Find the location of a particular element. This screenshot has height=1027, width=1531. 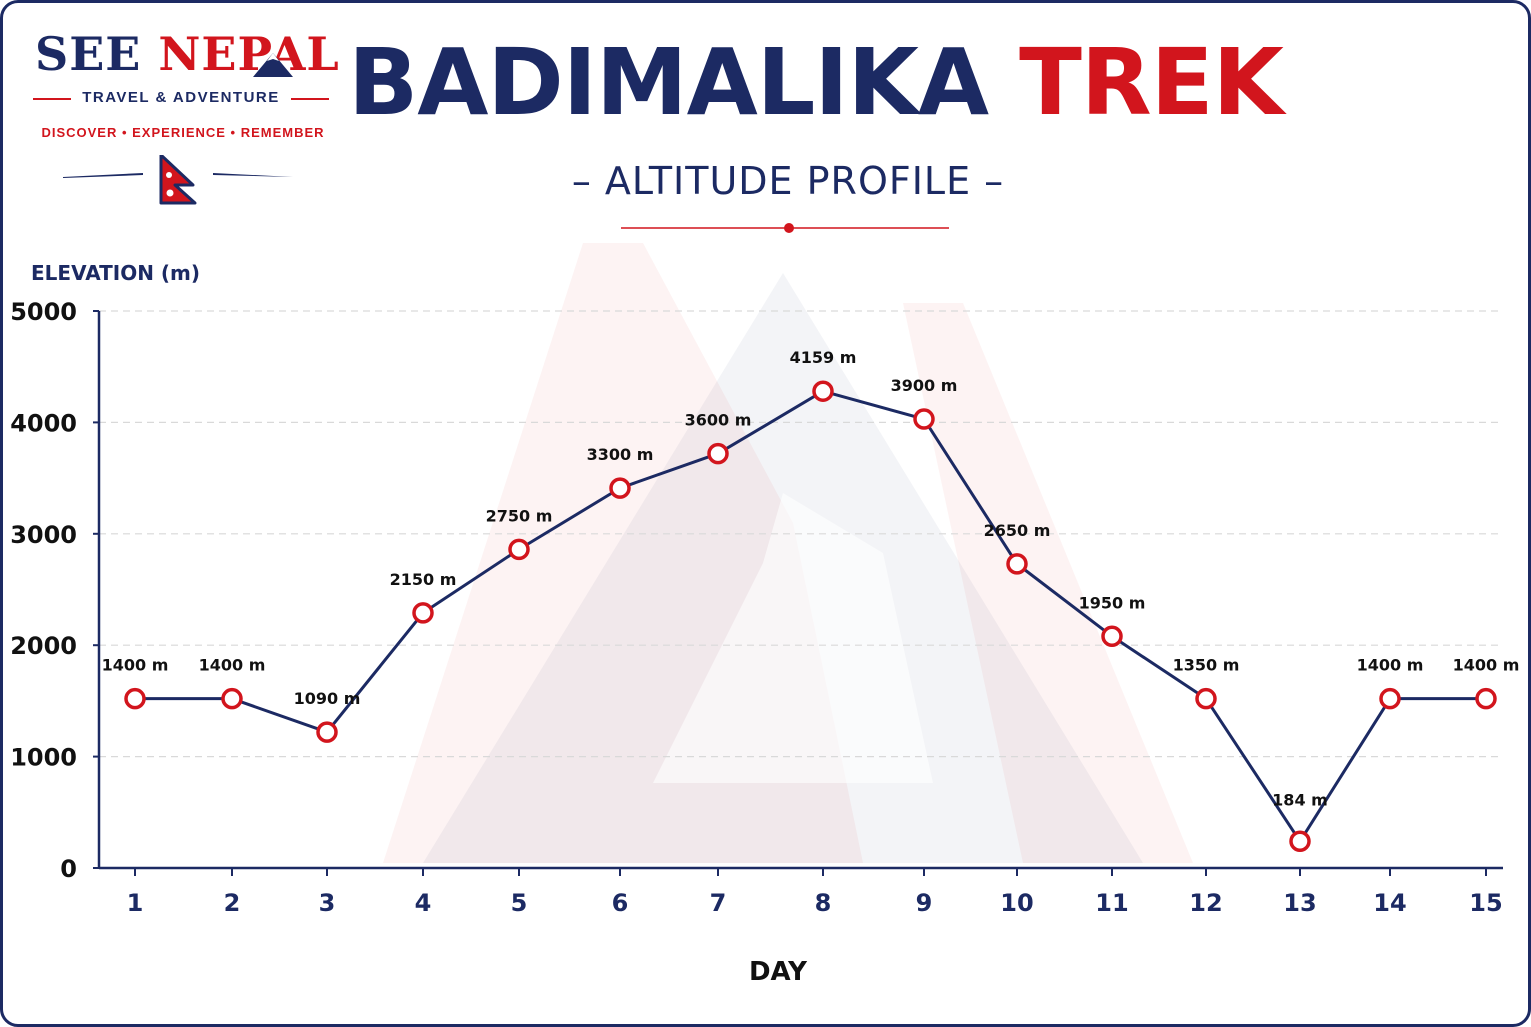

data-label: 184 m is located at coordinates (1300, 799).